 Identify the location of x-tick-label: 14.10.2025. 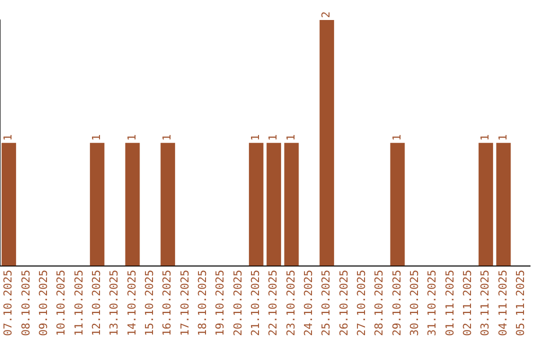
(131, 303).